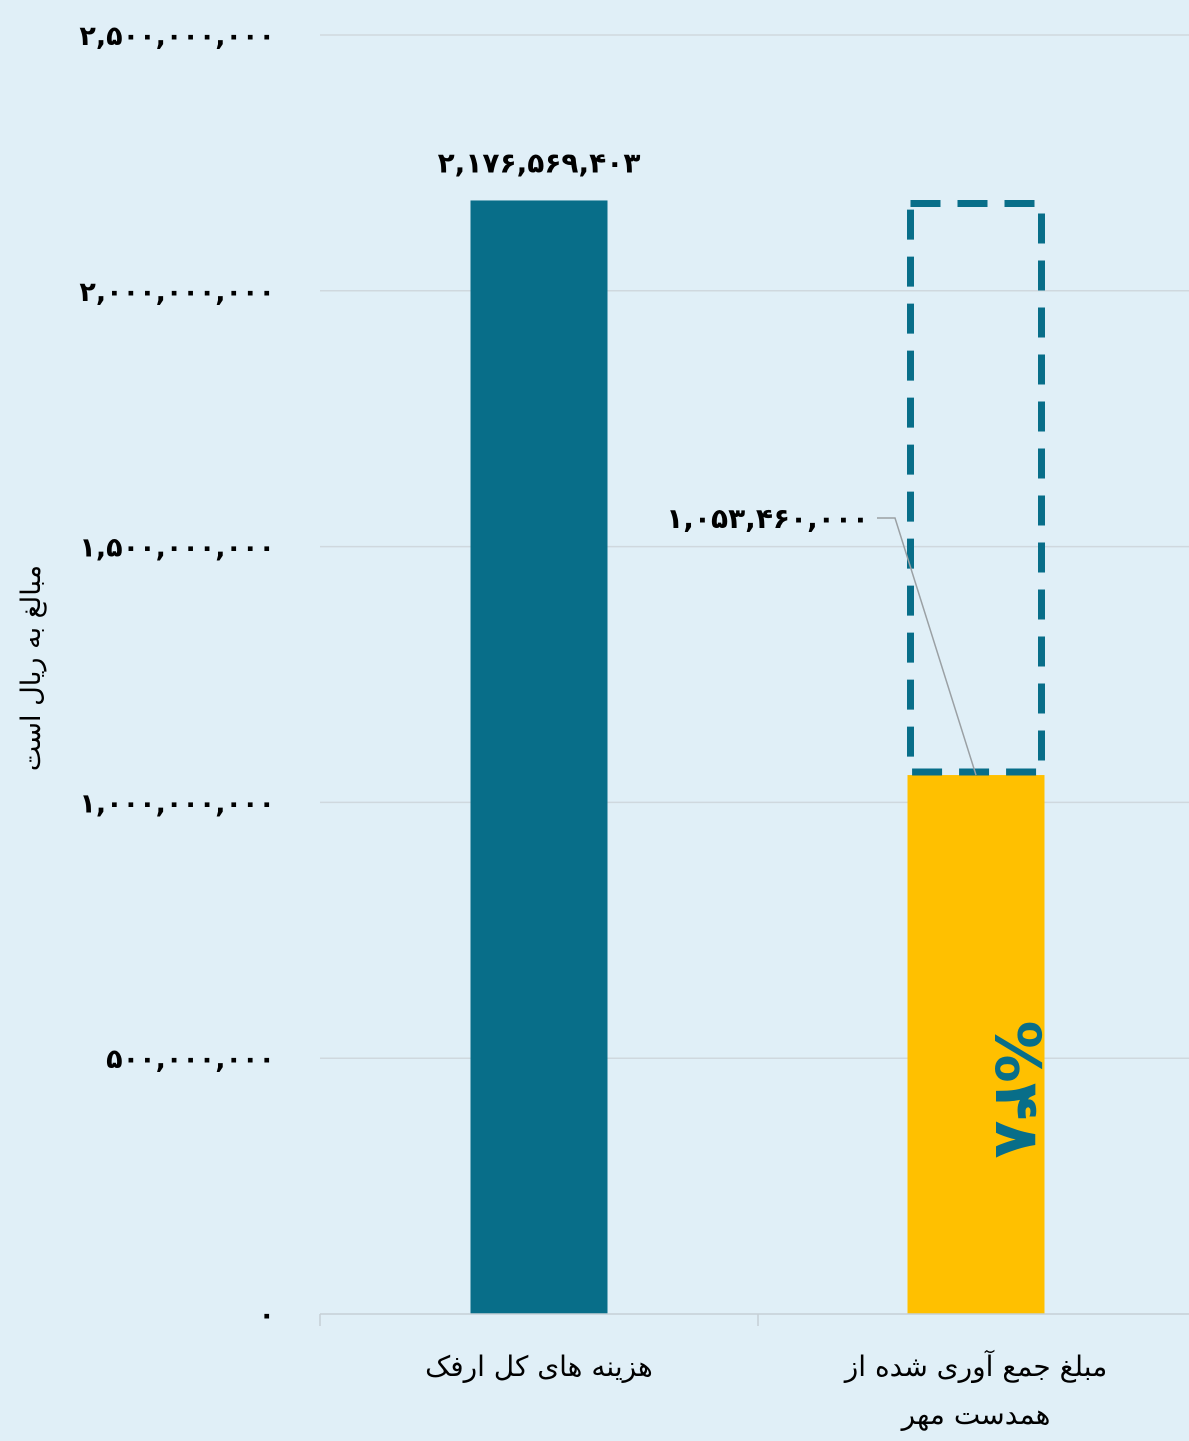 The width and height of the screenshot is (1189, 1441). I want to click on x-category-label: هزینه های کل ارفک, so click(539, 1366).